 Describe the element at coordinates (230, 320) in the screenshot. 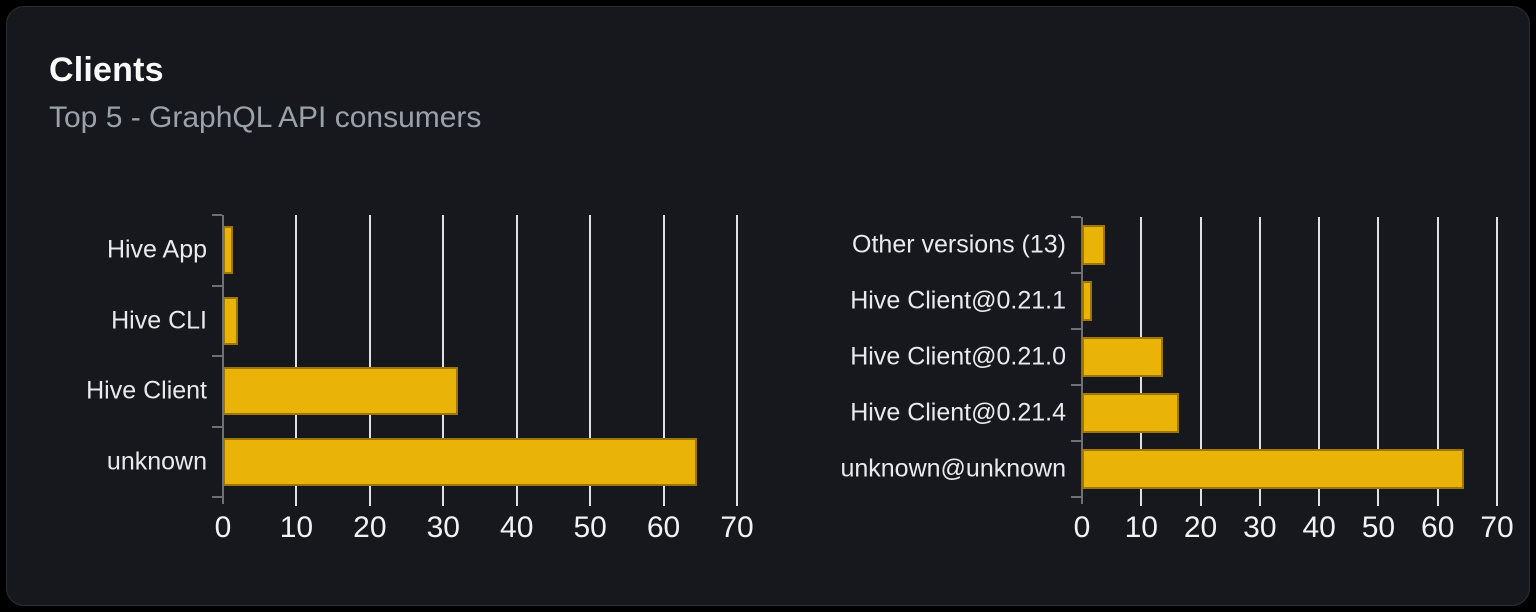

I see `bar-hive-cli` at that location.